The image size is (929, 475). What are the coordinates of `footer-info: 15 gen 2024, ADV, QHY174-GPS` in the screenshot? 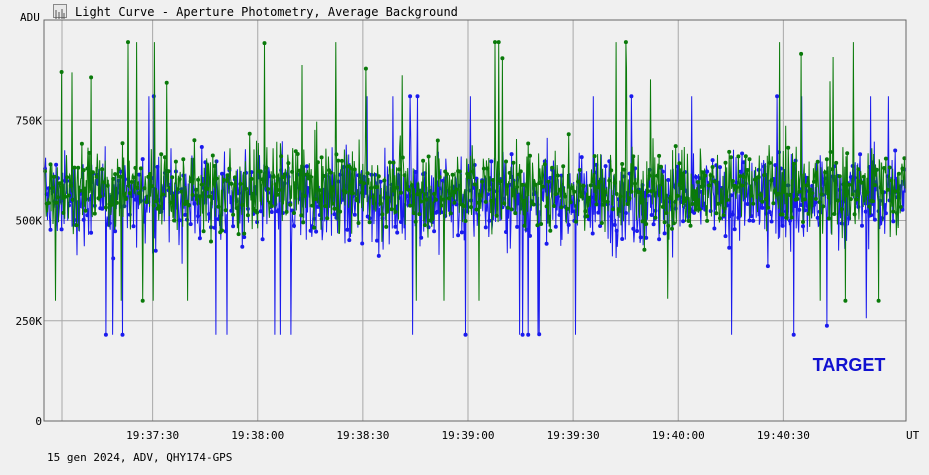 It's located at (140, 457).